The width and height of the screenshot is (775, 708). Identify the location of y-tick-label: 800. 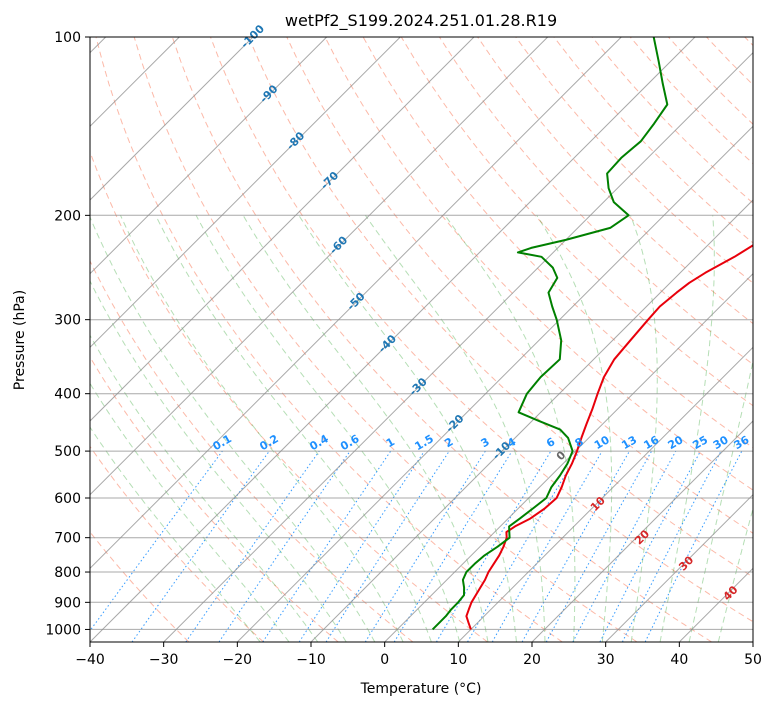
(67, 573).